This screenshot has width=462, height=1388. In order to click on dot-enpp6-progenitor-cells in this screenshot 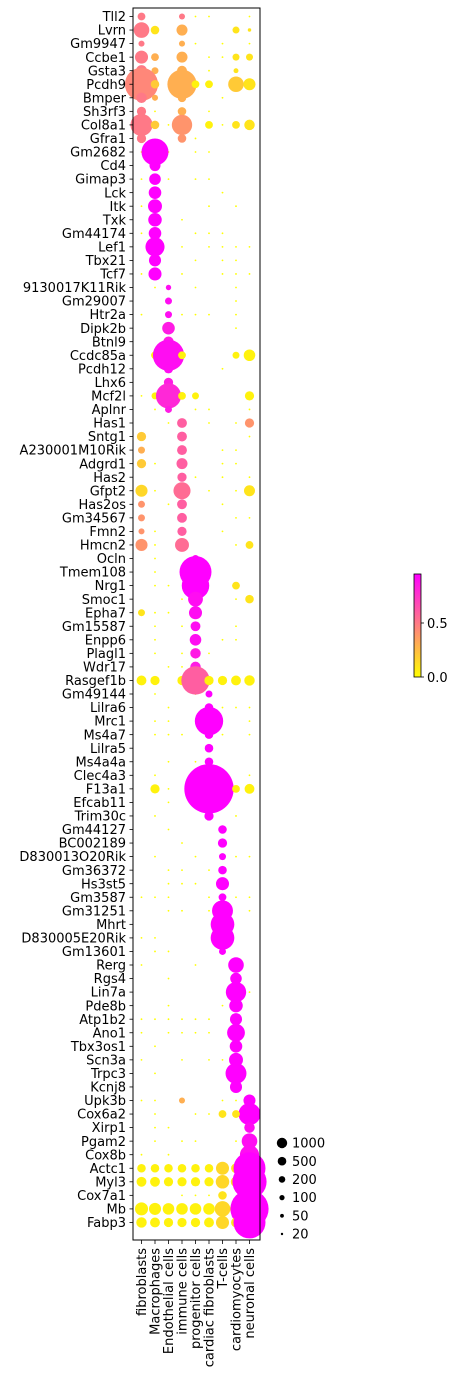, I will do `click(195, 640)`.